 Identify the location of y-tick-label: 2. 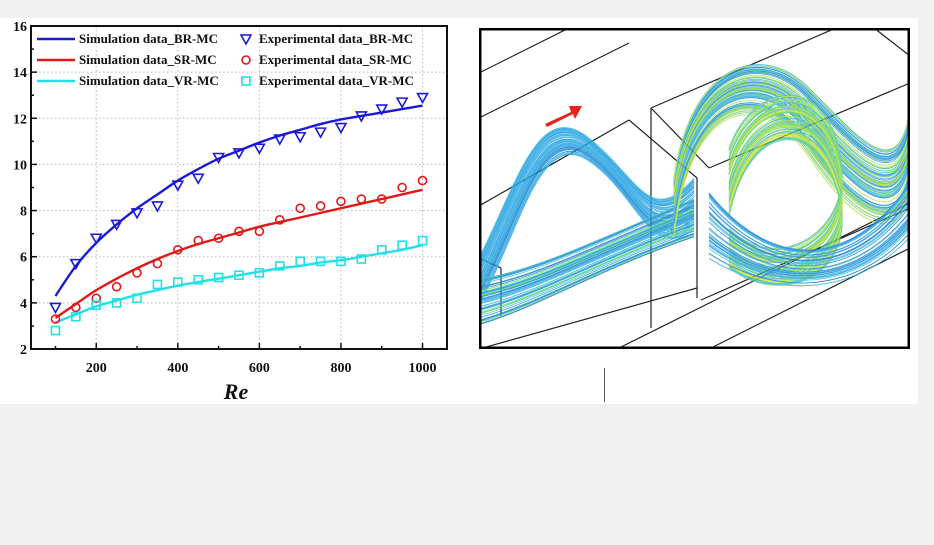
(23, 350).